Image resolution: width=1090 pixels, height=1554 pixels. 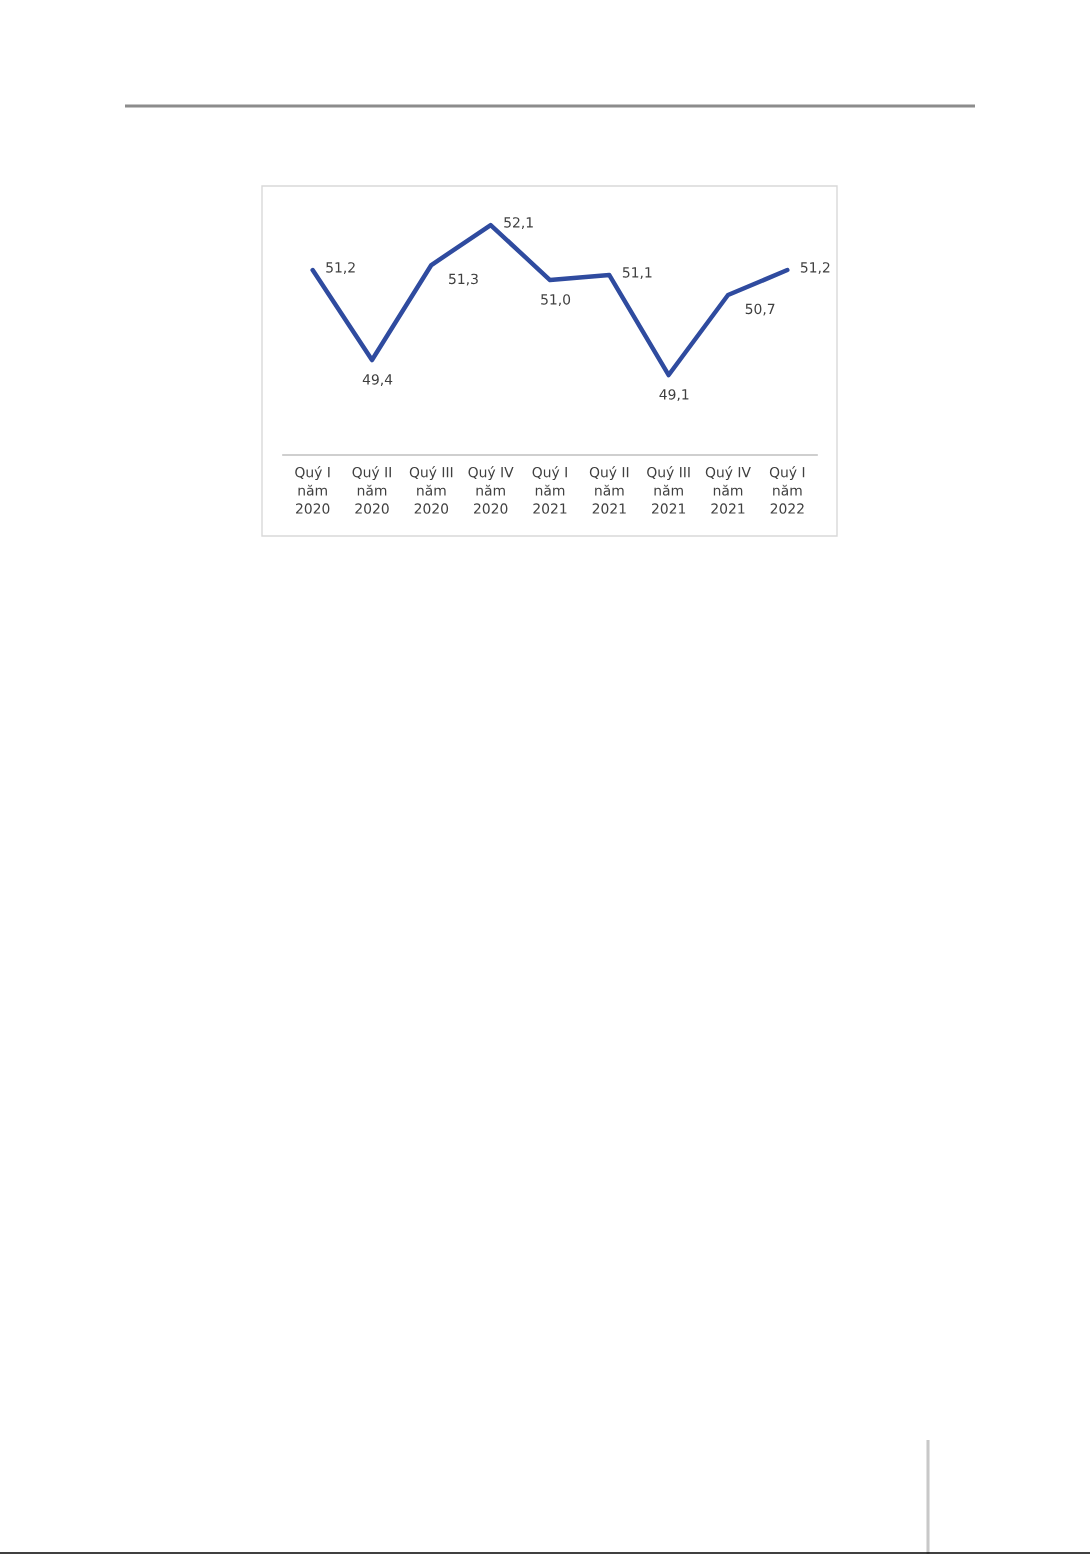 What do you see at coordinates (463, 279) in the screenshot?
I see `data-label: 51,3` at bounding box center [463, 279].